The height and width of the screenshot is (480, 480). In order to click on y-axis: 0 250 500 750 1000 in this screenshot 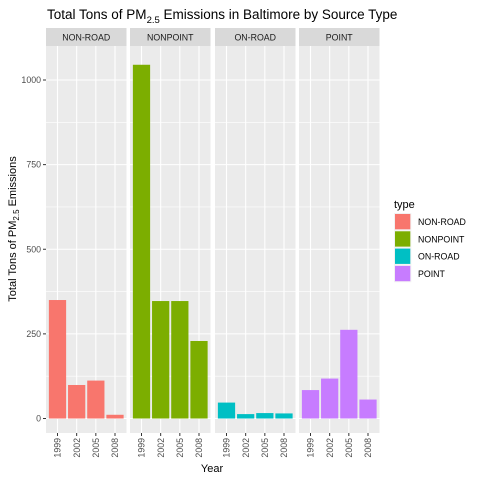, I will do `click(33, 249)`.